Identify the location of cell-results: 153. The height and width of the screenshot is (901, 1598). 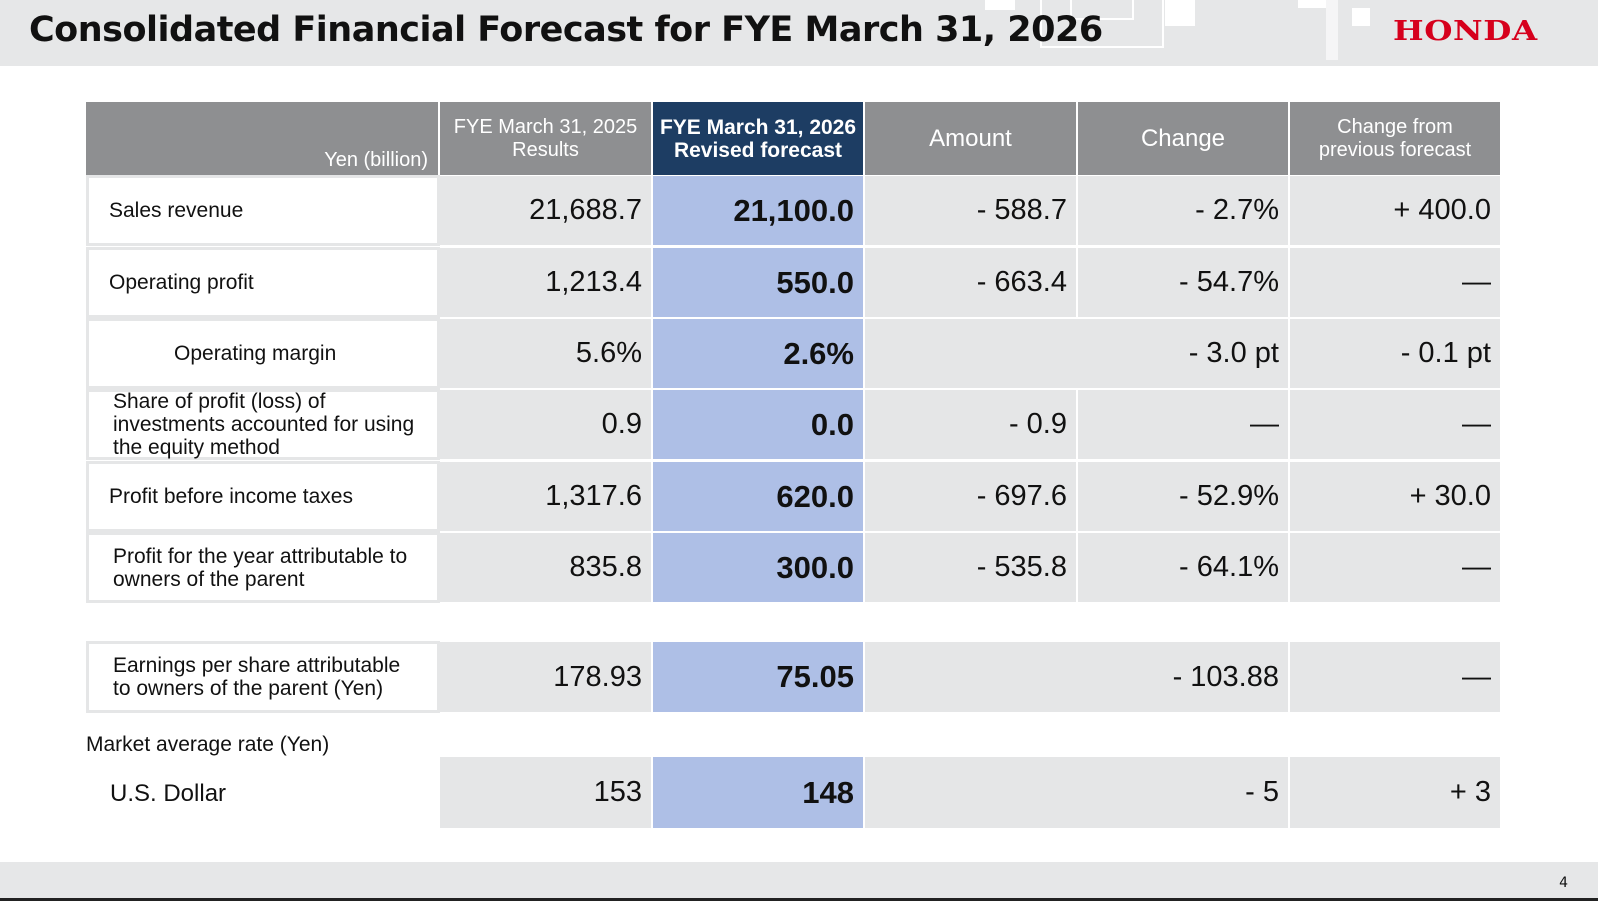
(545, 792).